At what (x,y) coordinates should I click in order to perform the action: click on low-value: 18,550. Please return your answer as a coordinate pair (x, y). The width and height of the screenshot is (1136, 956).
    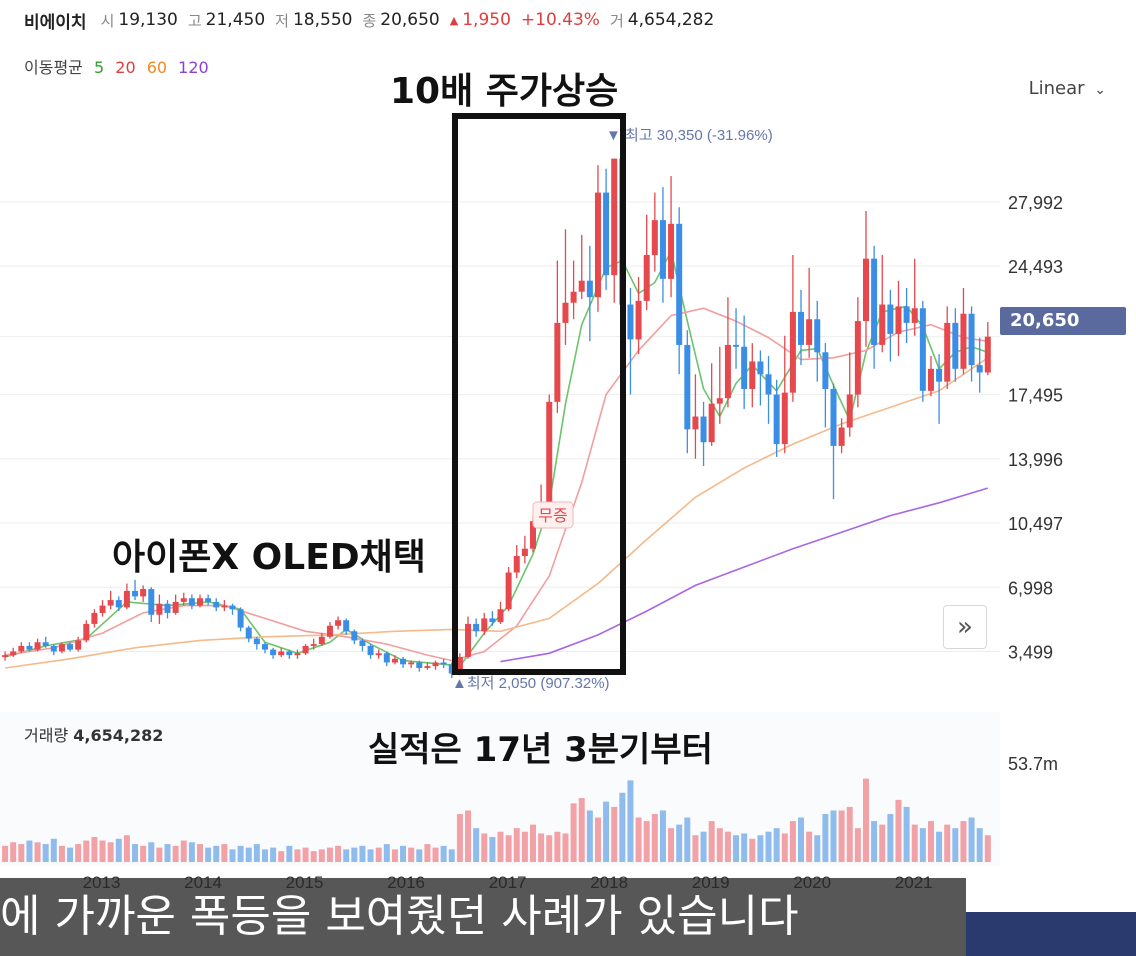
    Looking at the image, I should click on (322, 20).